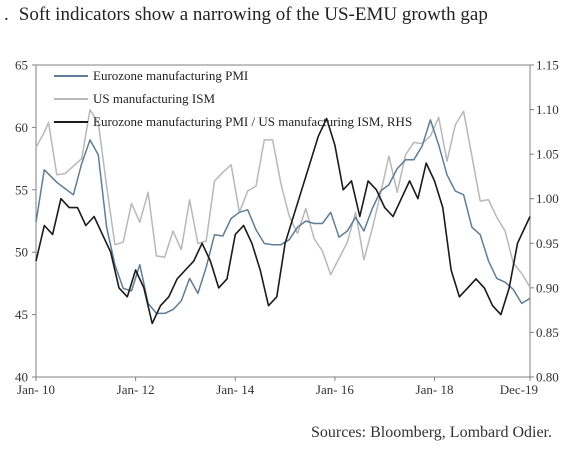 The width and height of the screenshot is (576, 450). Describe the element at coordinates (547, 154) in the screenshot. I see `right-tick-label: 1.05` at that location.